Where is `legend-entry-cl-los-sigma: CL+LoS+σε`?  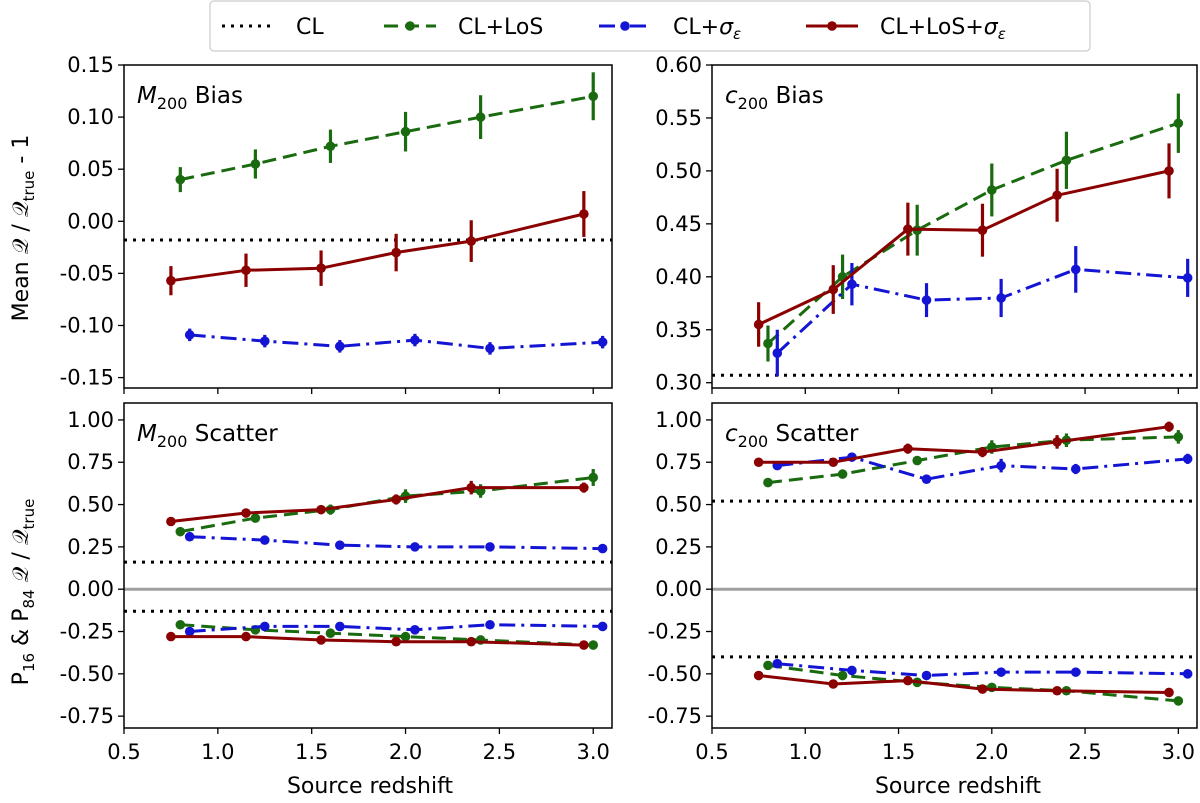 legend-entry-cl-los-sigma: CL+LoS+σε is located at coordinates (906, 29).